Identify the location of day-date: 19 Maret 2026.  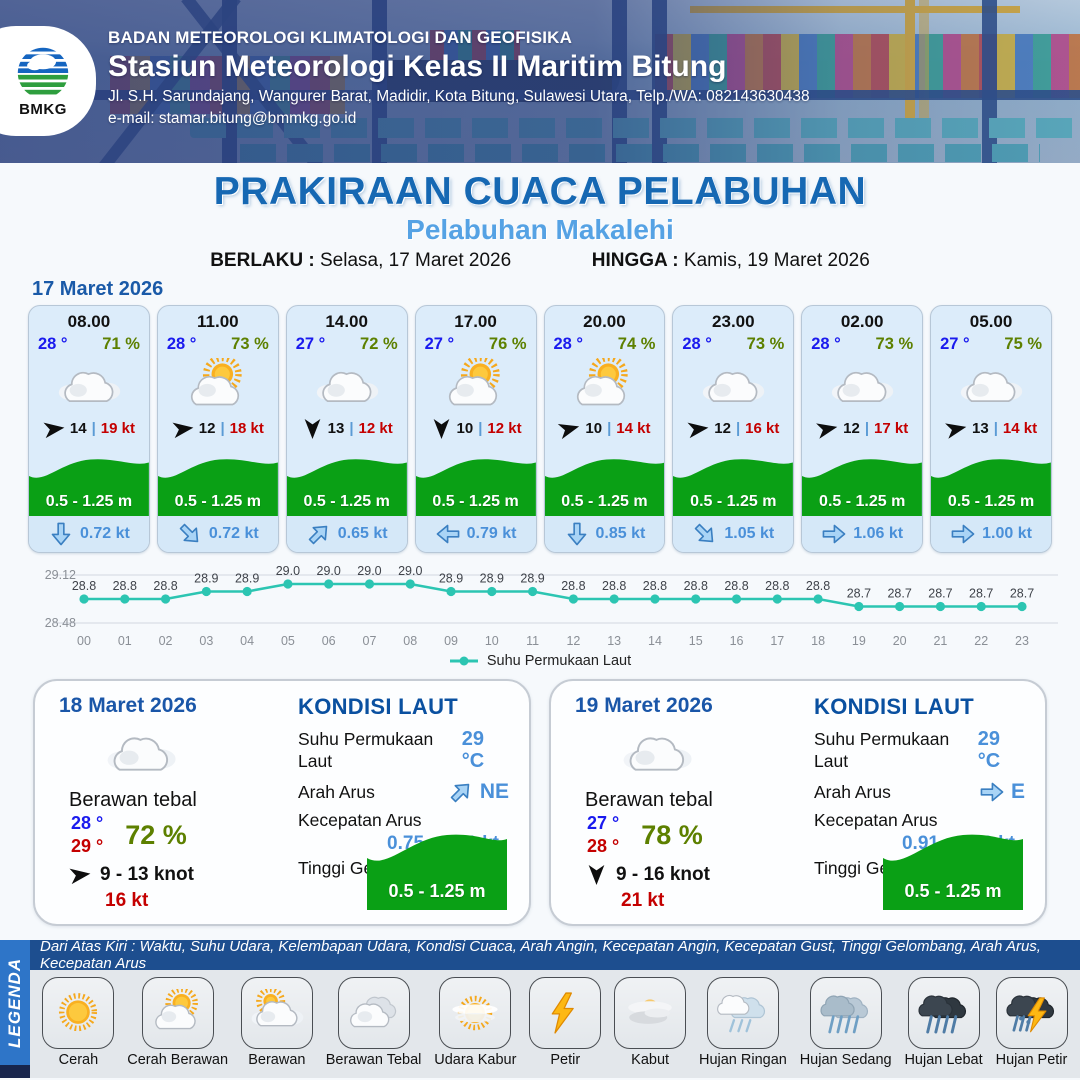
(644, 705).